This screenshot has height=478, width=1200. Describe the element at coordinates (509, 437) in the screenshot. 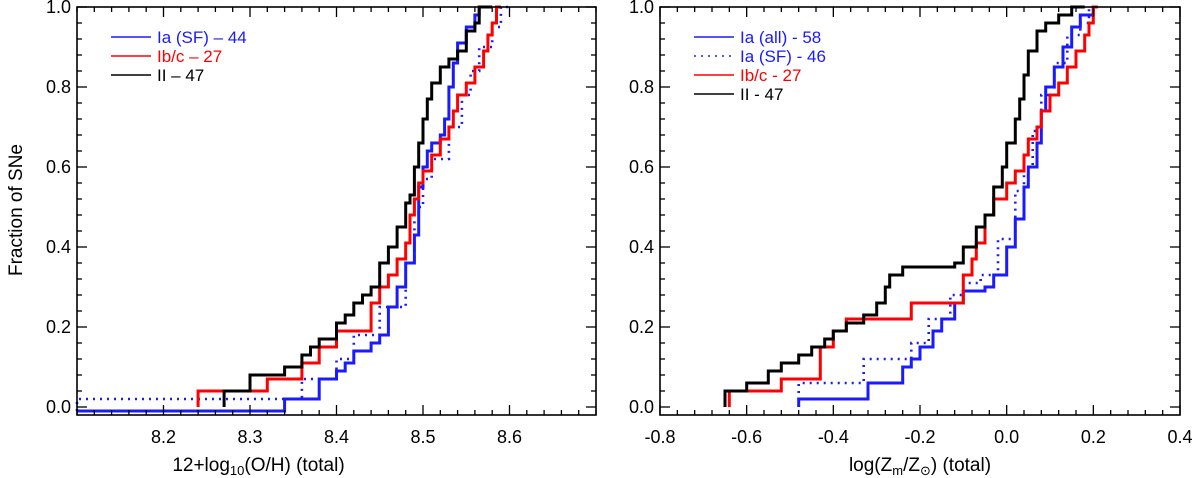

I see `x-tick-label: 8.6` at that location.